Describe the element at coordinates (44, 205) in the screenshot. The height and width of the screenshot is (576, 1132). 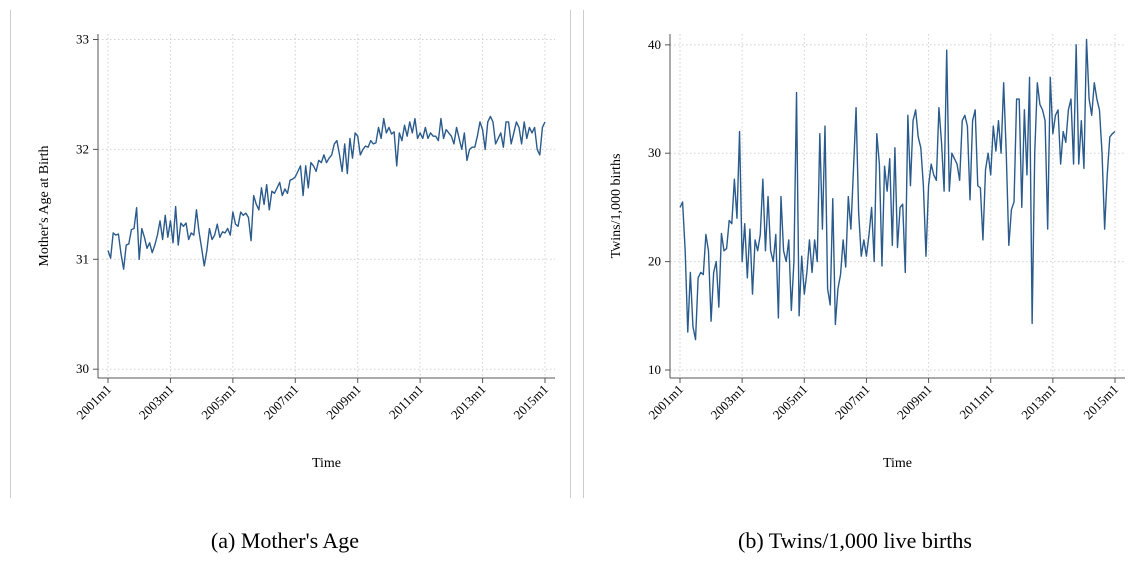
I see `y-axis-title: Mother's Age at Birth` at that location.